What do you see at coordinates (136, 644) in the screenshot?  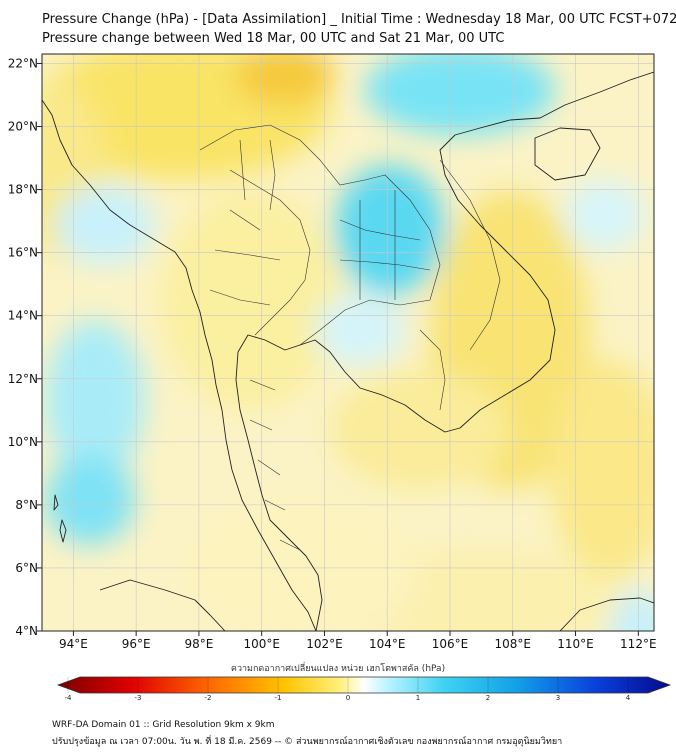 I see `lon-label: 96°E` at bounding box center [136, 644].